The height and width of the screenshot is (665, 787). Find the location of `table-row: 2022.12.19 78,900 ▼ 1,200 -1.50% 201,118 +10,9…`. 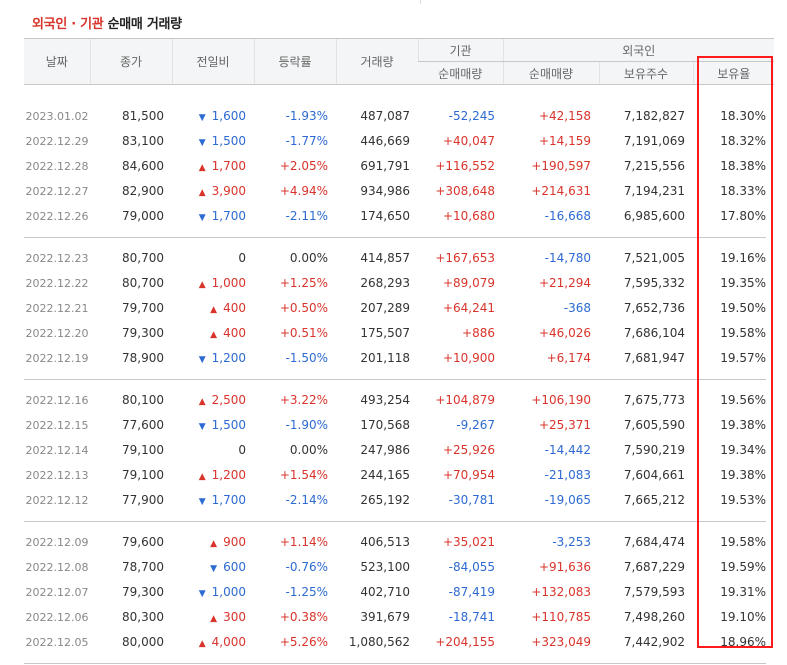

table-row: 2022.12.19 78,900 ▼ 1,200 -1.50% 201,118 +10,9… is located at coordinates (399, 358).